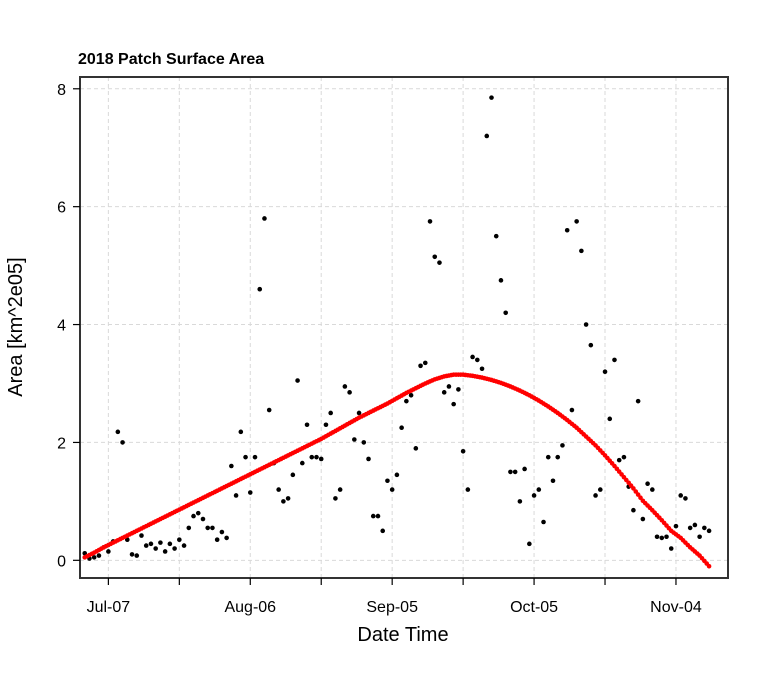 Image resolution: width=769 pixels, height=682 pixels. I want to click on fitted-point, so click(709, 566).